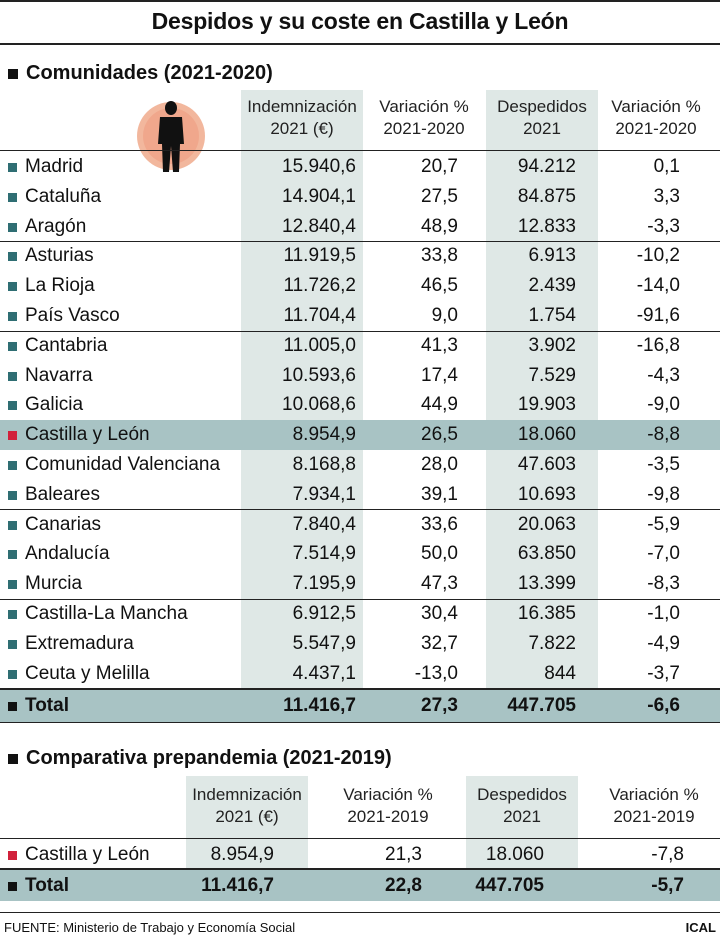 The width and height of the screenshot is (720, 942). I want to click on table-row: Ceuta y Melilla 4.437,1 -13,0 844 -3,7, so click(360, 674).